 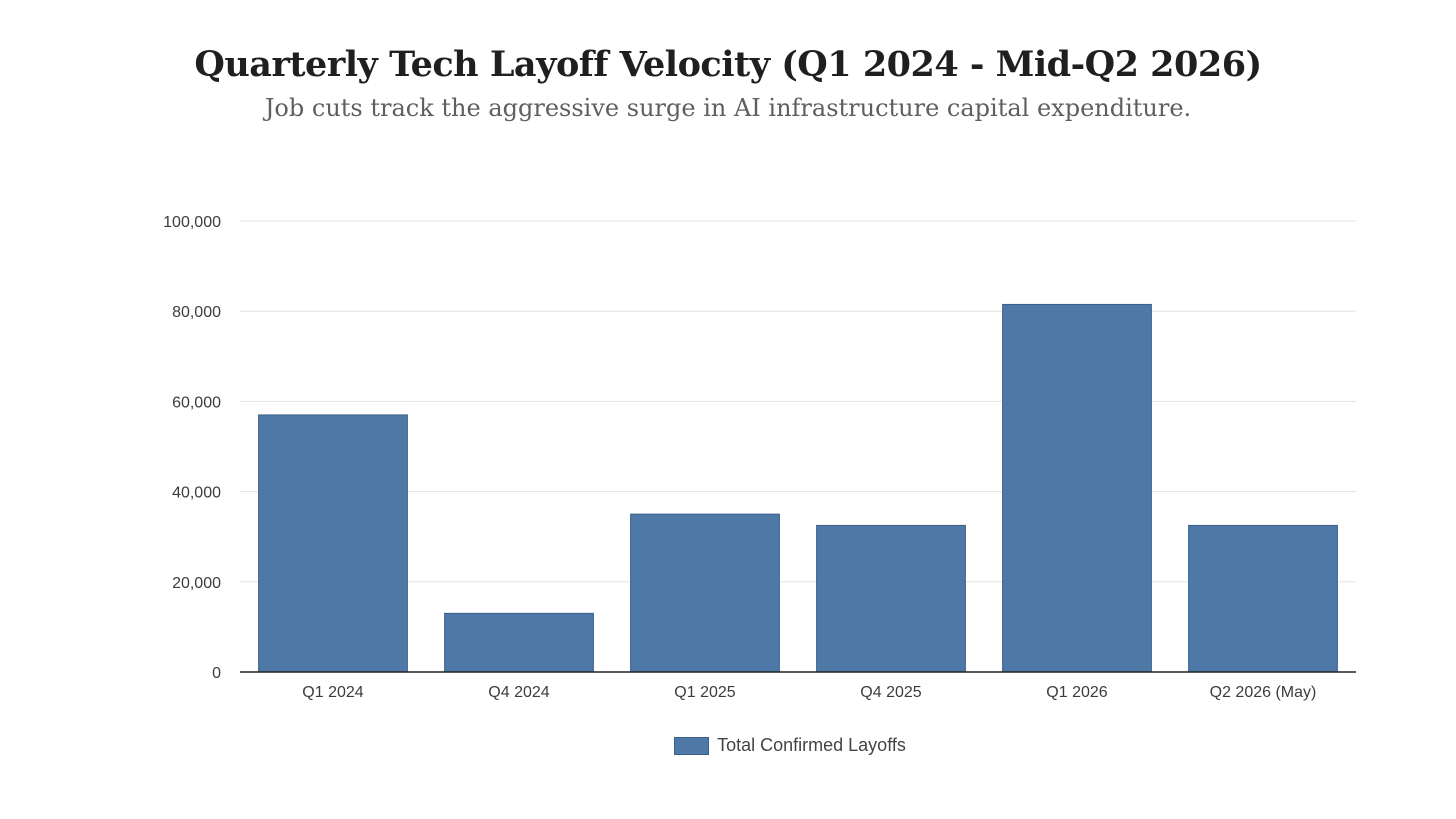 What do you see at coordinates (811, 745) in the screenshot?
I see `legend-label: Total Confirmed Layoffs` at bounding box center [811, 745].